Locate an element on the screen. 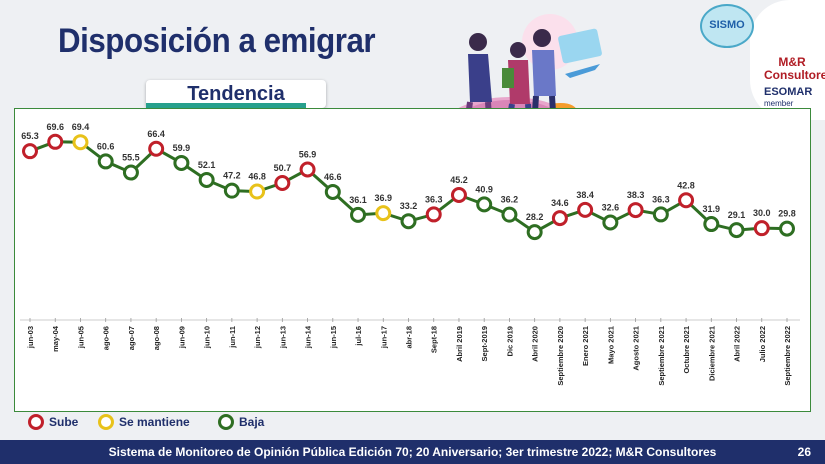 Image resolution: width=825 pixels, height=464 pixels. x-tick-label: jun-14 is located at coordinates (308, 337).